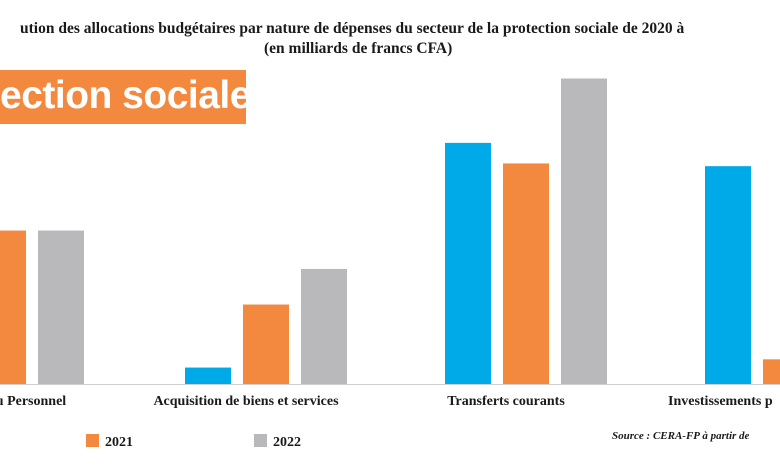 The image size is (780, 470). Describe the element at coordinates (720, 401) in the screenshot. I see `category-label: Investissements p` at that location.